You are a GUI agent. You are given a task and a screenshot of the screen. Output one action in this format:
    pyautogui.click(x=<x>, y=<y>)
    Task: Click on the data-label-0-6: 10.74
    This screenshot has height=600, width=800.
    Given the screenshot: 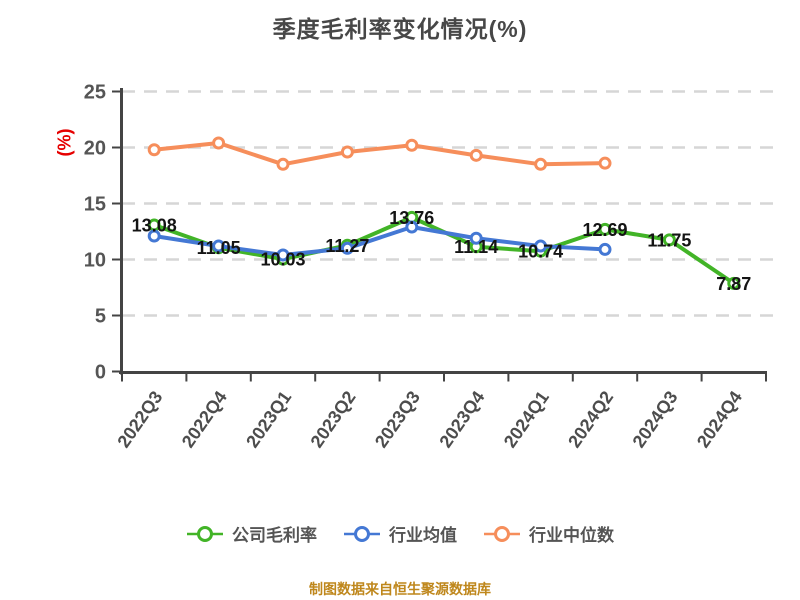 What is the action you would take?
    pyautogui.click(x=540, y=252)
    